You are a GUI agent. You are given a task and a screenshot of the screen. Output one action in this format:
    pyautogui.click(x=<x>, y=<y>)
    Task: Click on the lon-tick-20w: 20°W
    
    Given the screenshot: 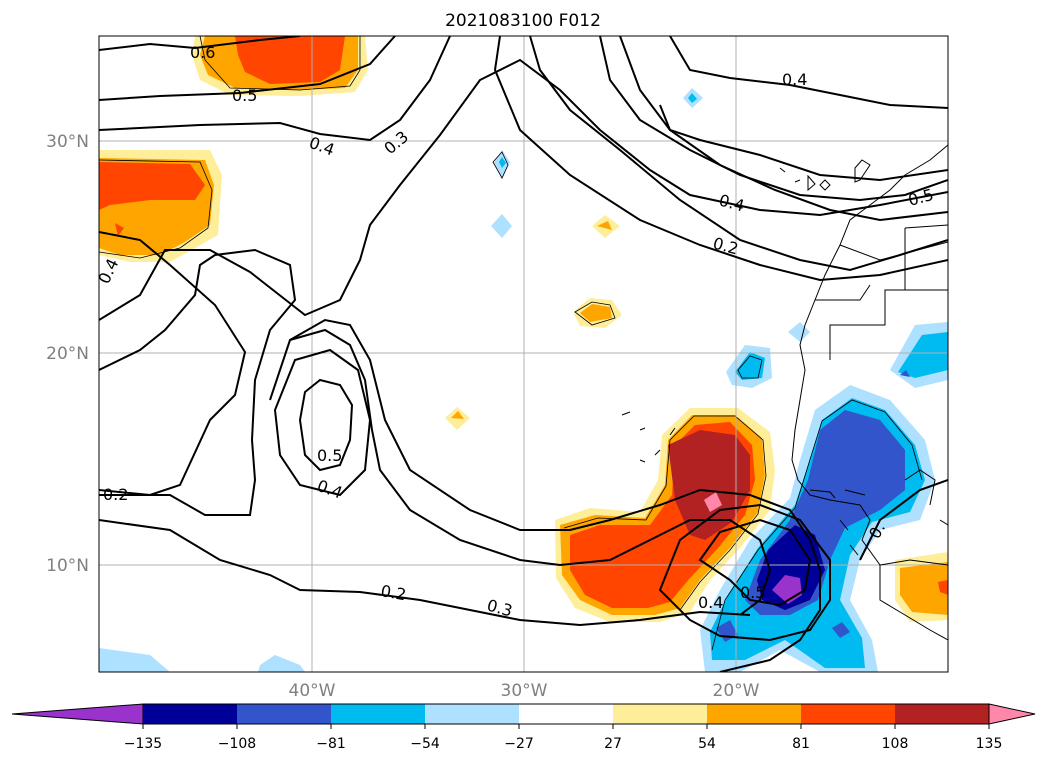 What is the action you would take?
    pyautogui.click(x=736, y=691)
    